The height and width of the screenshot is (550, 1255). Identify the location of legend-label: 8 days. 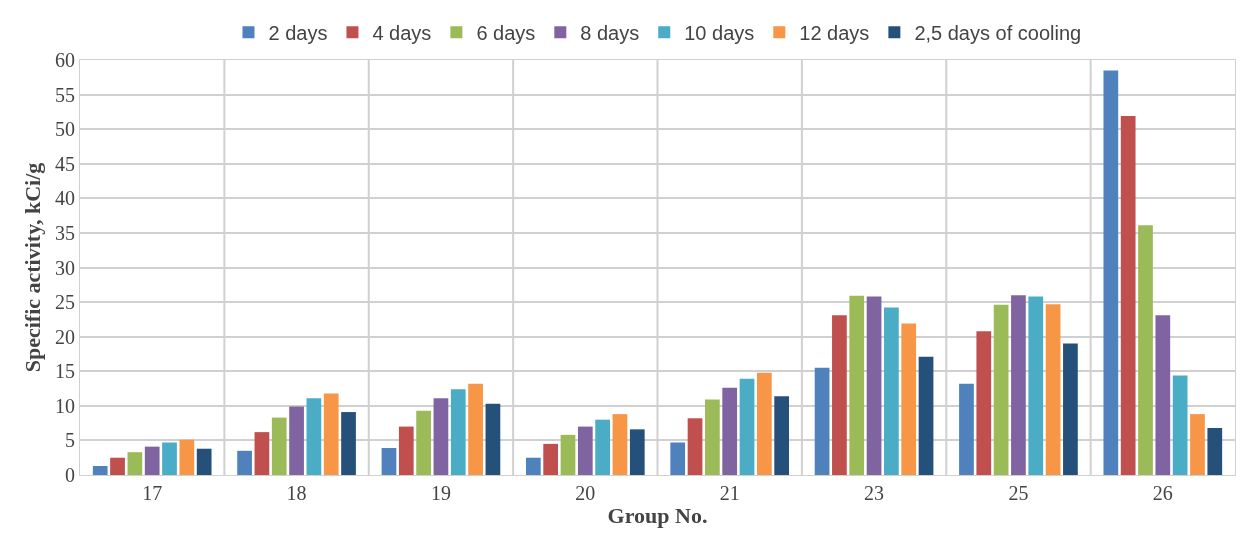
(610, 33).